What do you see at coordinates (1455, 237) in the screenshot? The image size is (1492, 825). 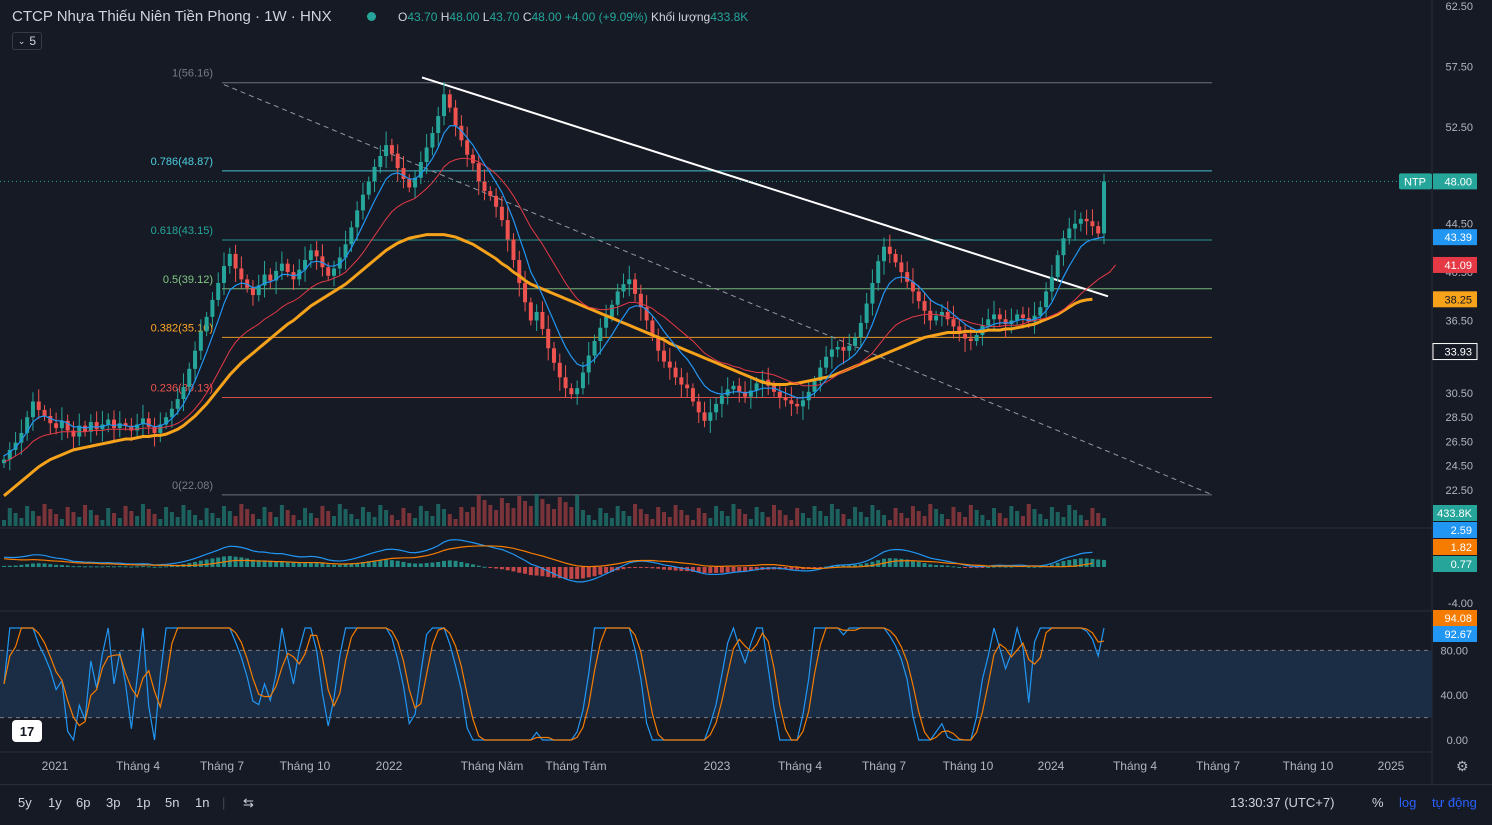 I see `ma-value-badge` at bounding box center [1455, 237].